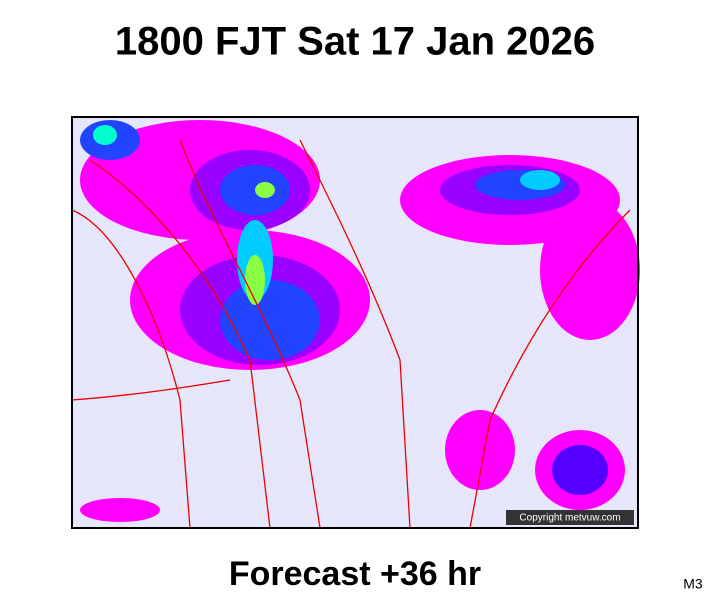 Image resolution: width=711 pixels, height=605 pixels. What do you see at coordinates (693, 584) in the screenshot?
I see `model-label: M3` at bounding box center [693, 584].